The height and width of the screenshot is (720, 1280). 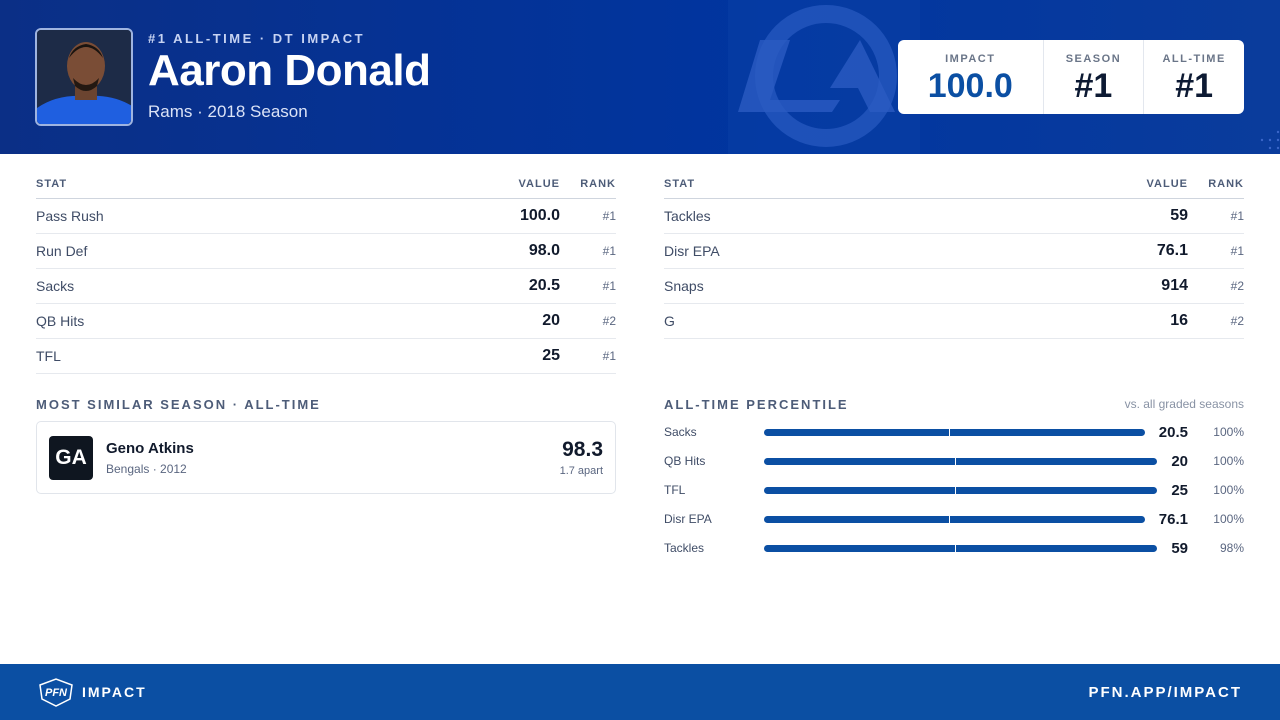 I want to click on score-value: 100.0, so click(x=970, y=86).